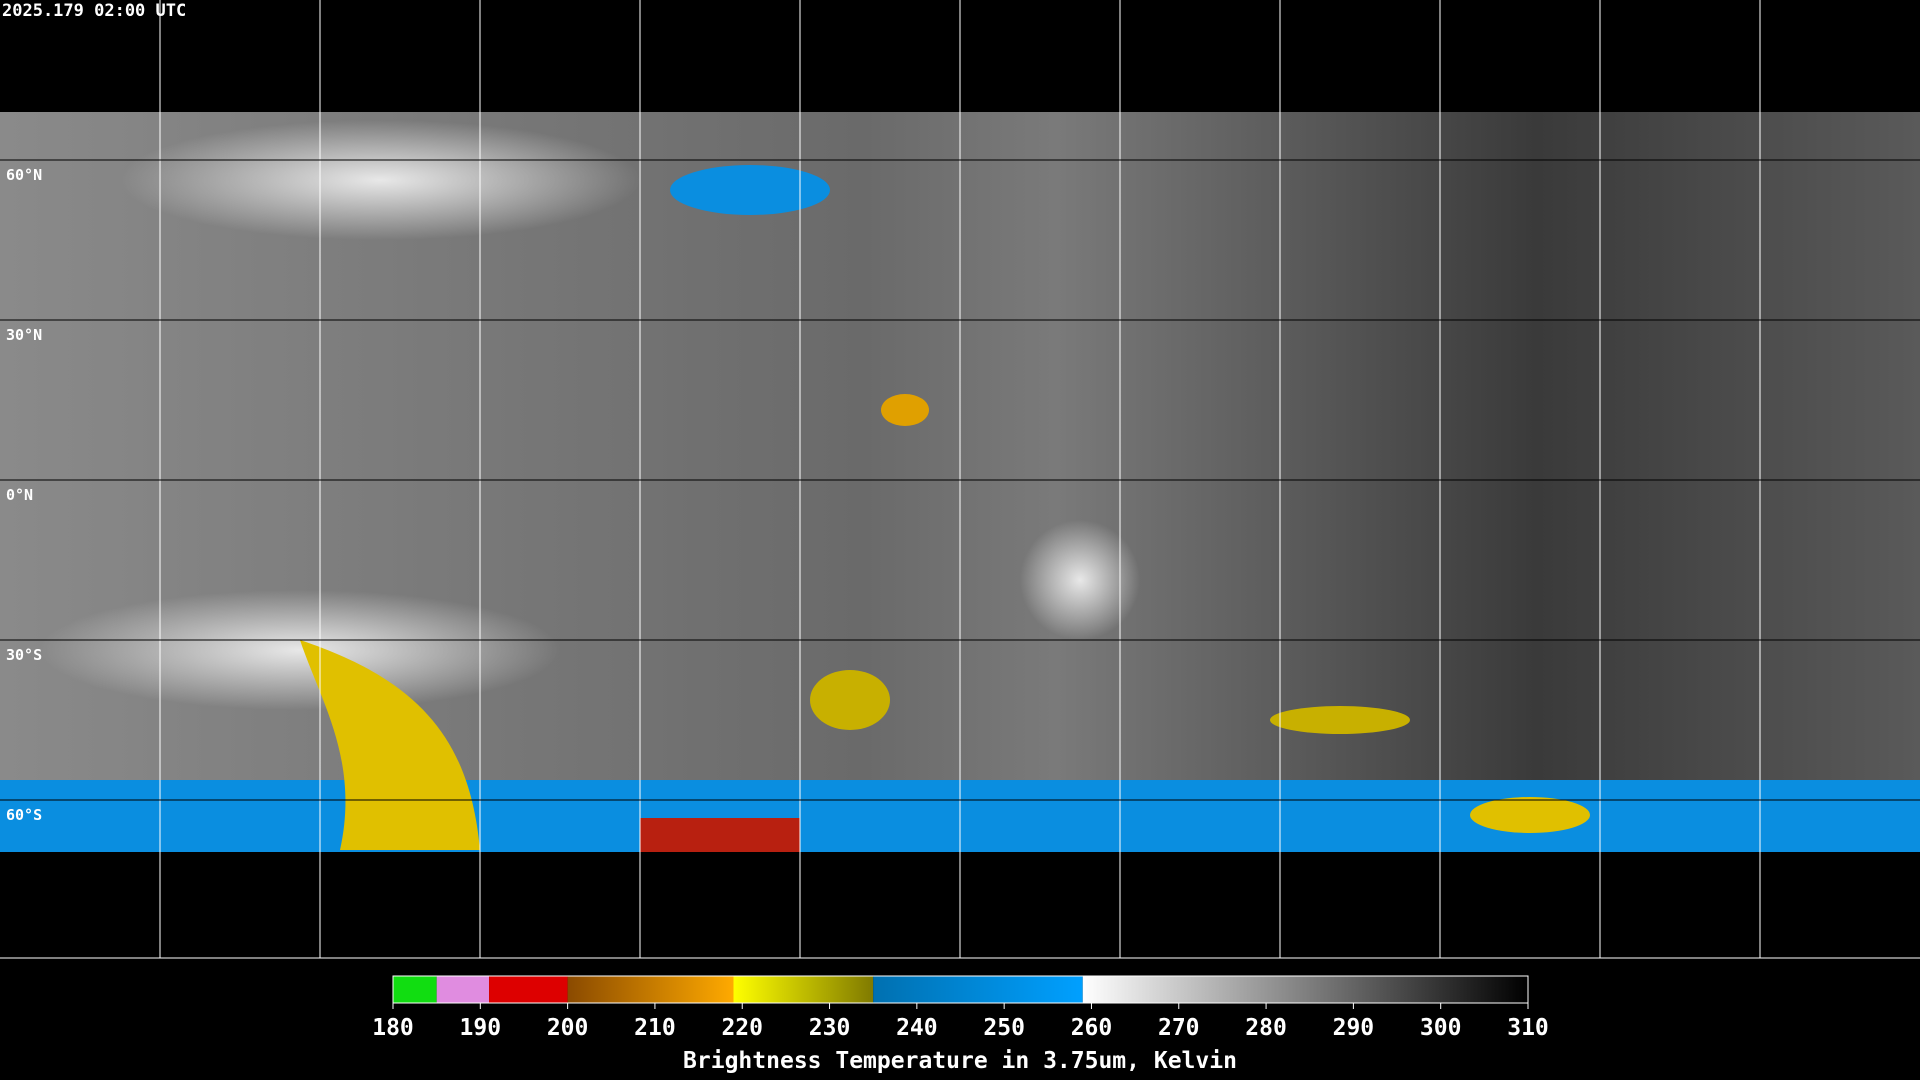 The width and height of the screenshot is (1920, 1080). Describe the element at coordinates (917, 1028) in the screenshot. I see `colorbar-tick-label: 240` at that location.